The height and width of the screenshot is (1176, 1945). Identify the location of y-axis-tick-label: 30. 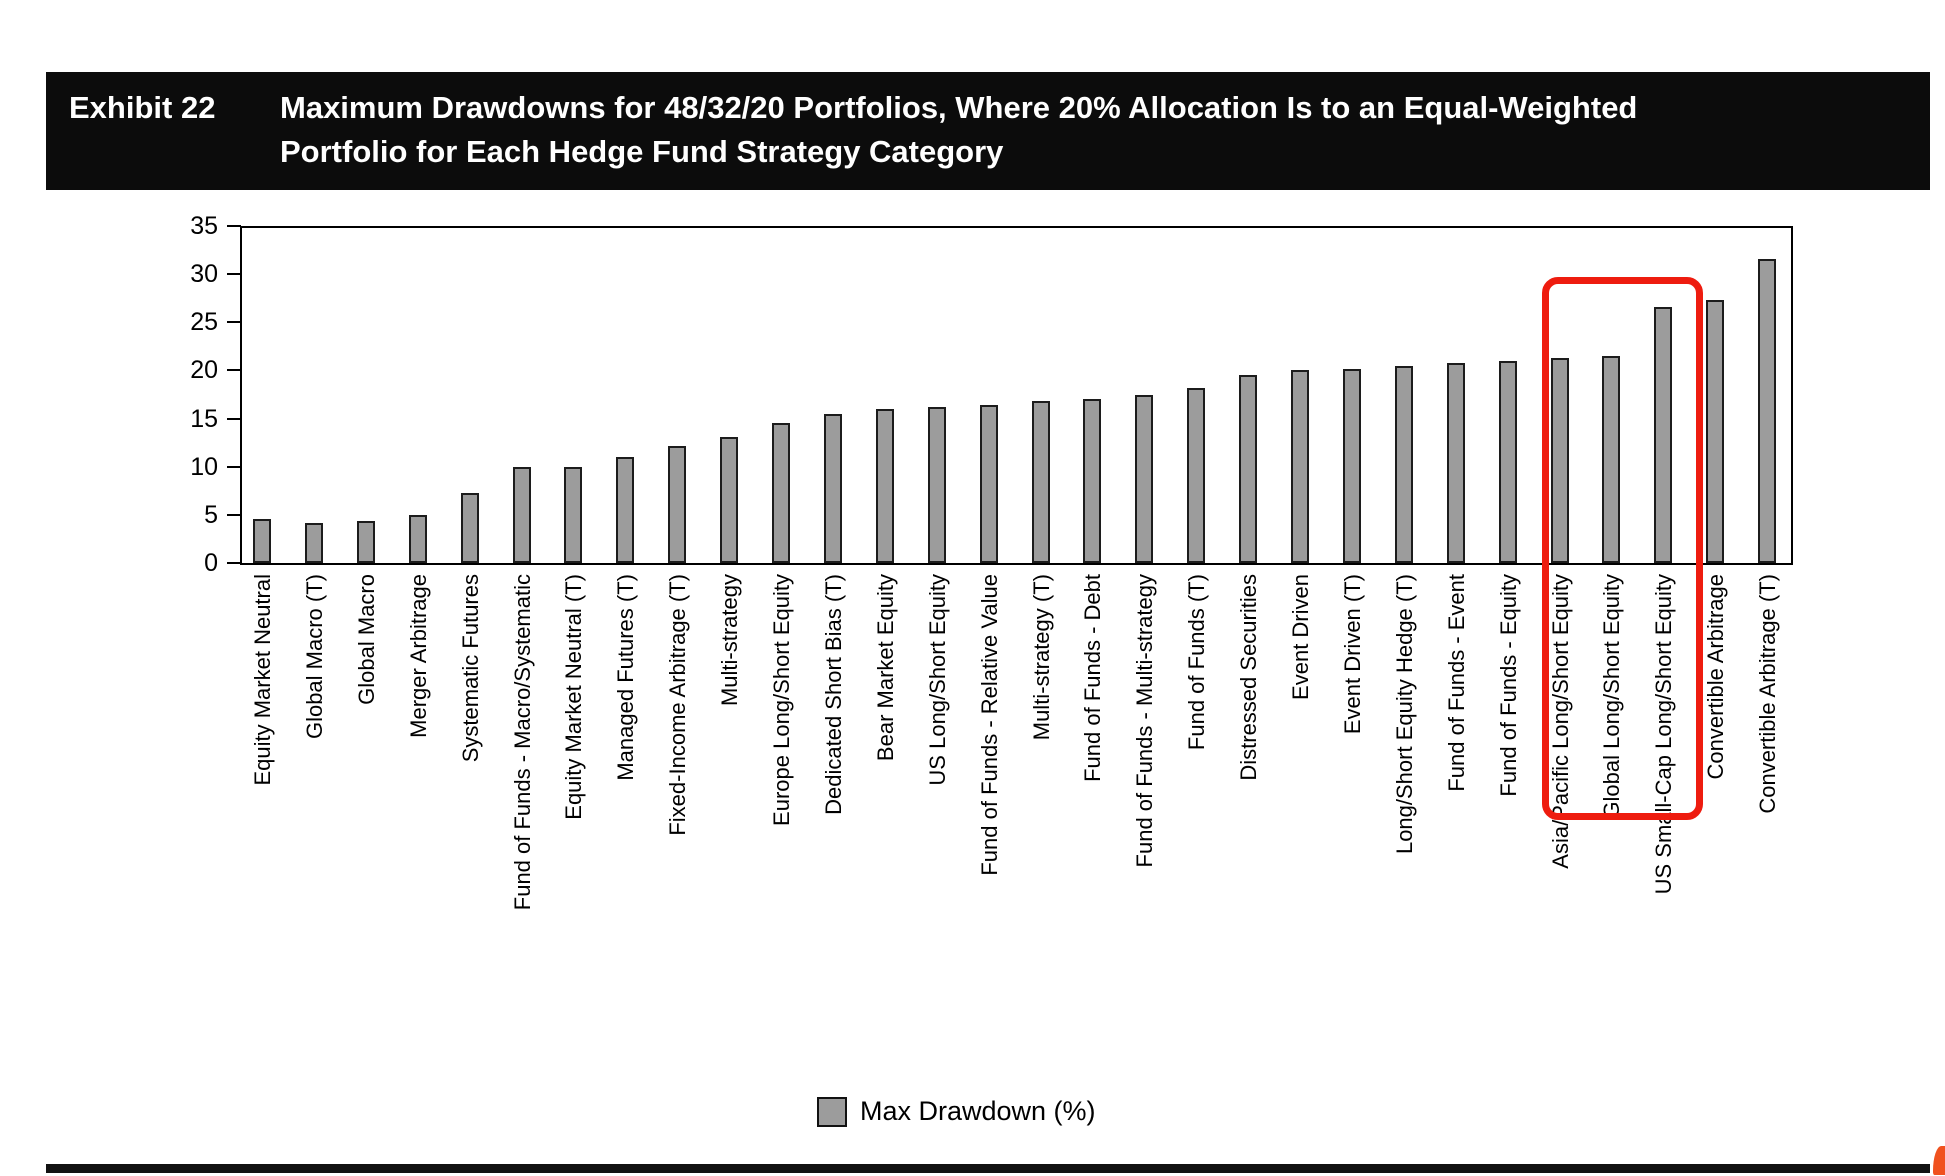
(204, 274).